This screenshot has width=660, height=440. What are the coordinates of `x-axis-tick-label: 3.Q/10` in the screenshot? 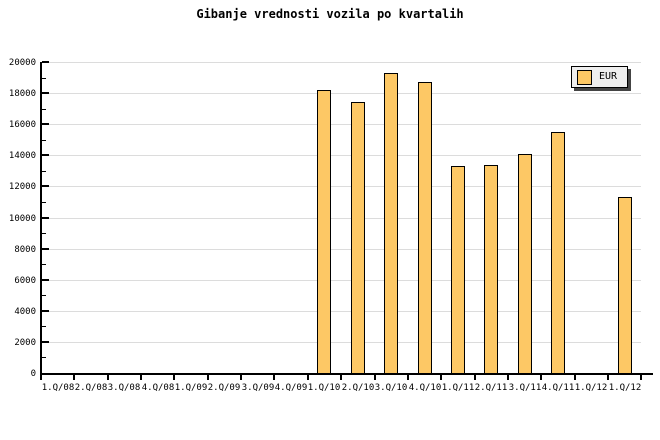 It's located at (391, 388).